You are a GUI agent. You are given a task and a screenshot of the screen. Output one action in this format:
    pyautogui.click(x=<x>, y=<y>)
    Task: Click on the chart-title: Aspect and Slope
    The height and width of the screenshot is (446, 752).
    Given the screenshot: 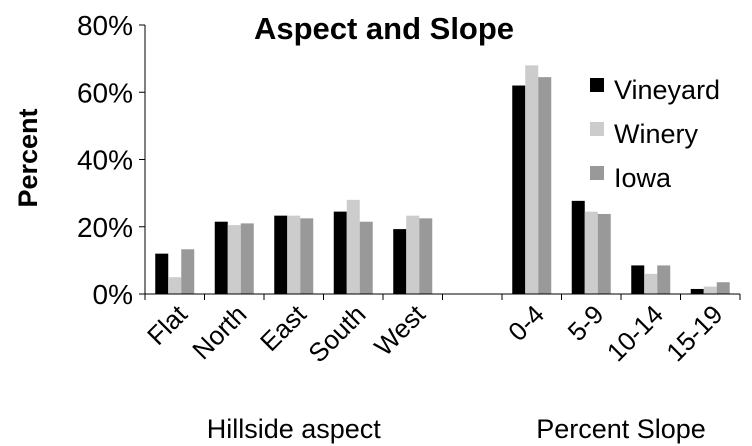 What is the action you would take?
    pyautogui.click(x=384, y=28)
    